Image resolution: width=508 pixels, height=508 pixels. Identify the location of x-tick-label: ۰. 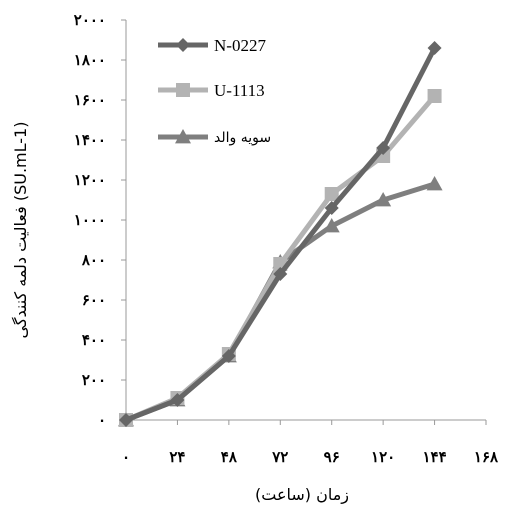
(126, 457).